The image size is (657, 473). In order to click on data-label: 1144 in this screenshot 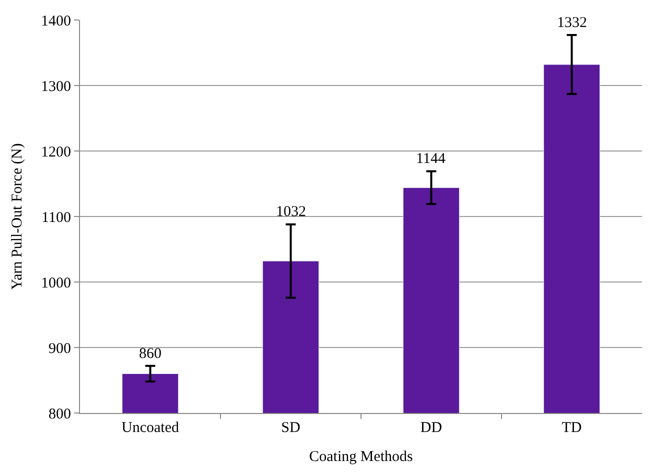, I will do `click(431, 159)`.